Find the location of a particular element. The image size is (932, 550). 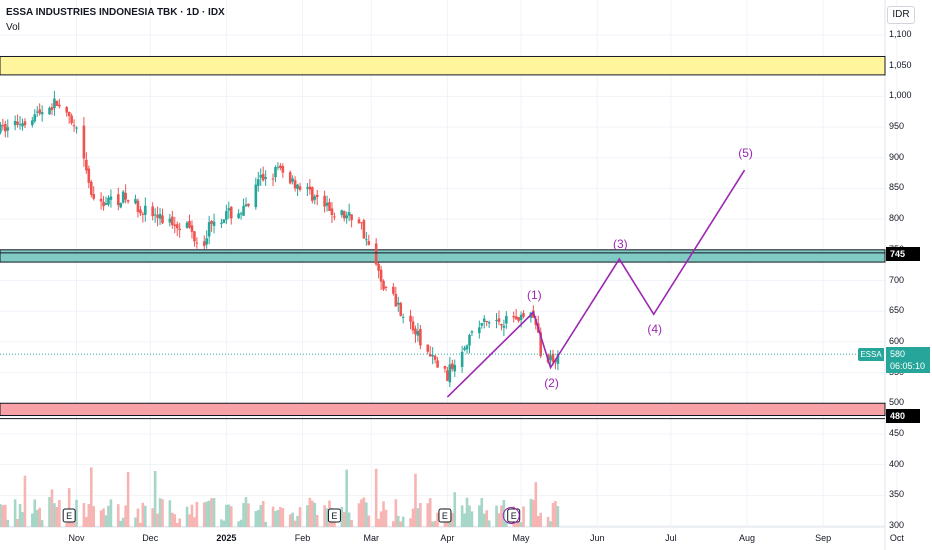

time-tick-label: Jun is located at coordinates (597, 538).